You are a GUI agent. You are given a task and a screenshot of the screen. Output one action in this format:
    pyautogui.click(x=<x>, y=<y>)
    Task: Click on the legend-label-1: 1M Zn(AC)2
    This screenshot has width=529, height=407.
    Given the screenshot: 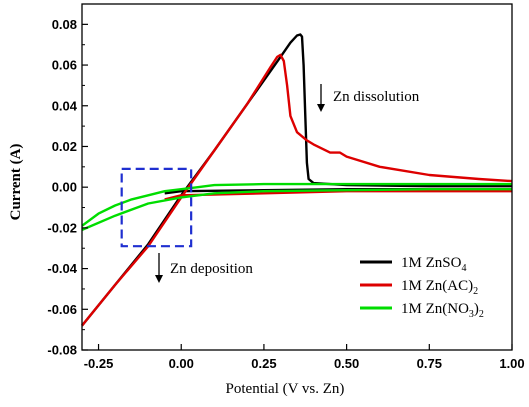 What is the action you would take?
    pyautogui.click(x=439, y=287)
    